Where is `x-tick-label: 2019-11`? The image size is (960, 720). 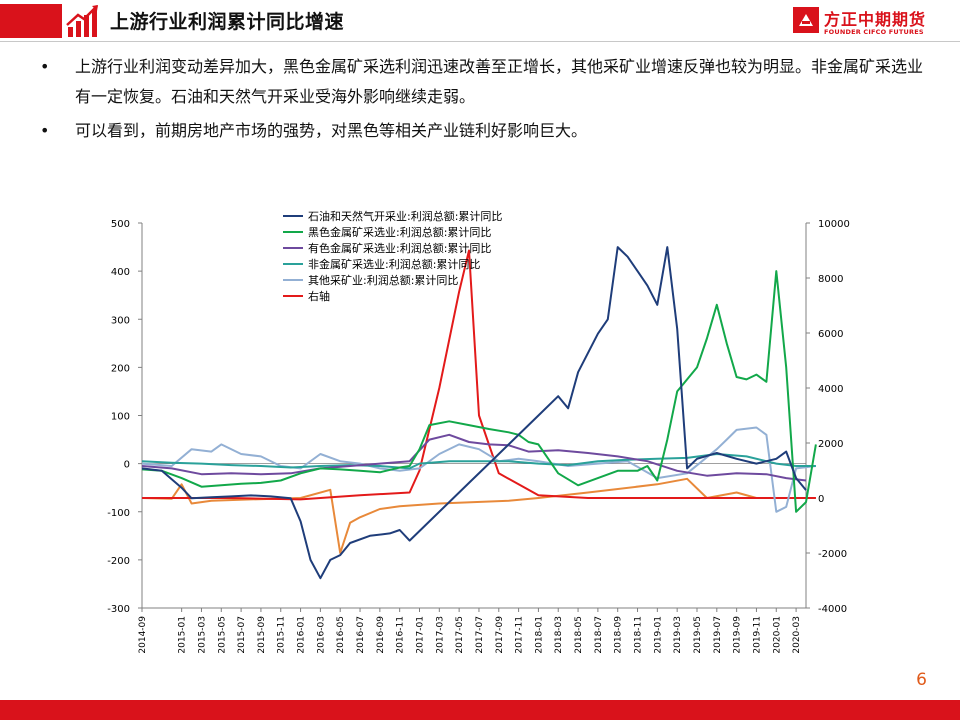 x-tick-label: 2019-11 is located at coordinates (757, 635).